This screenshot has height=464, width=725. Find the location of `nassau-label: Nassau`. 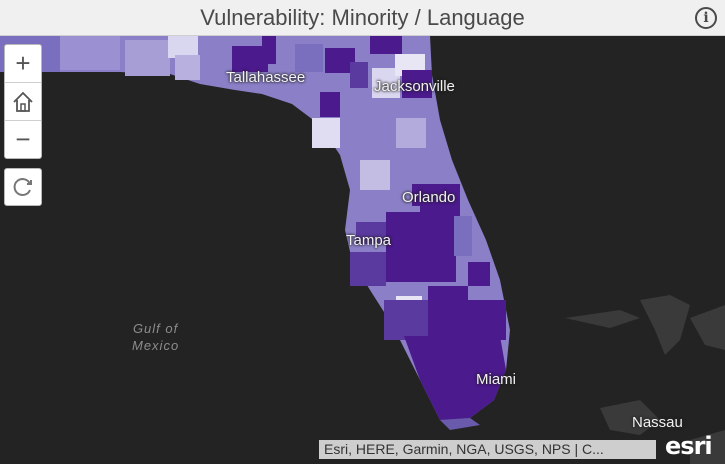

nassau-label: Nassau is located at coordinates (657, 422).